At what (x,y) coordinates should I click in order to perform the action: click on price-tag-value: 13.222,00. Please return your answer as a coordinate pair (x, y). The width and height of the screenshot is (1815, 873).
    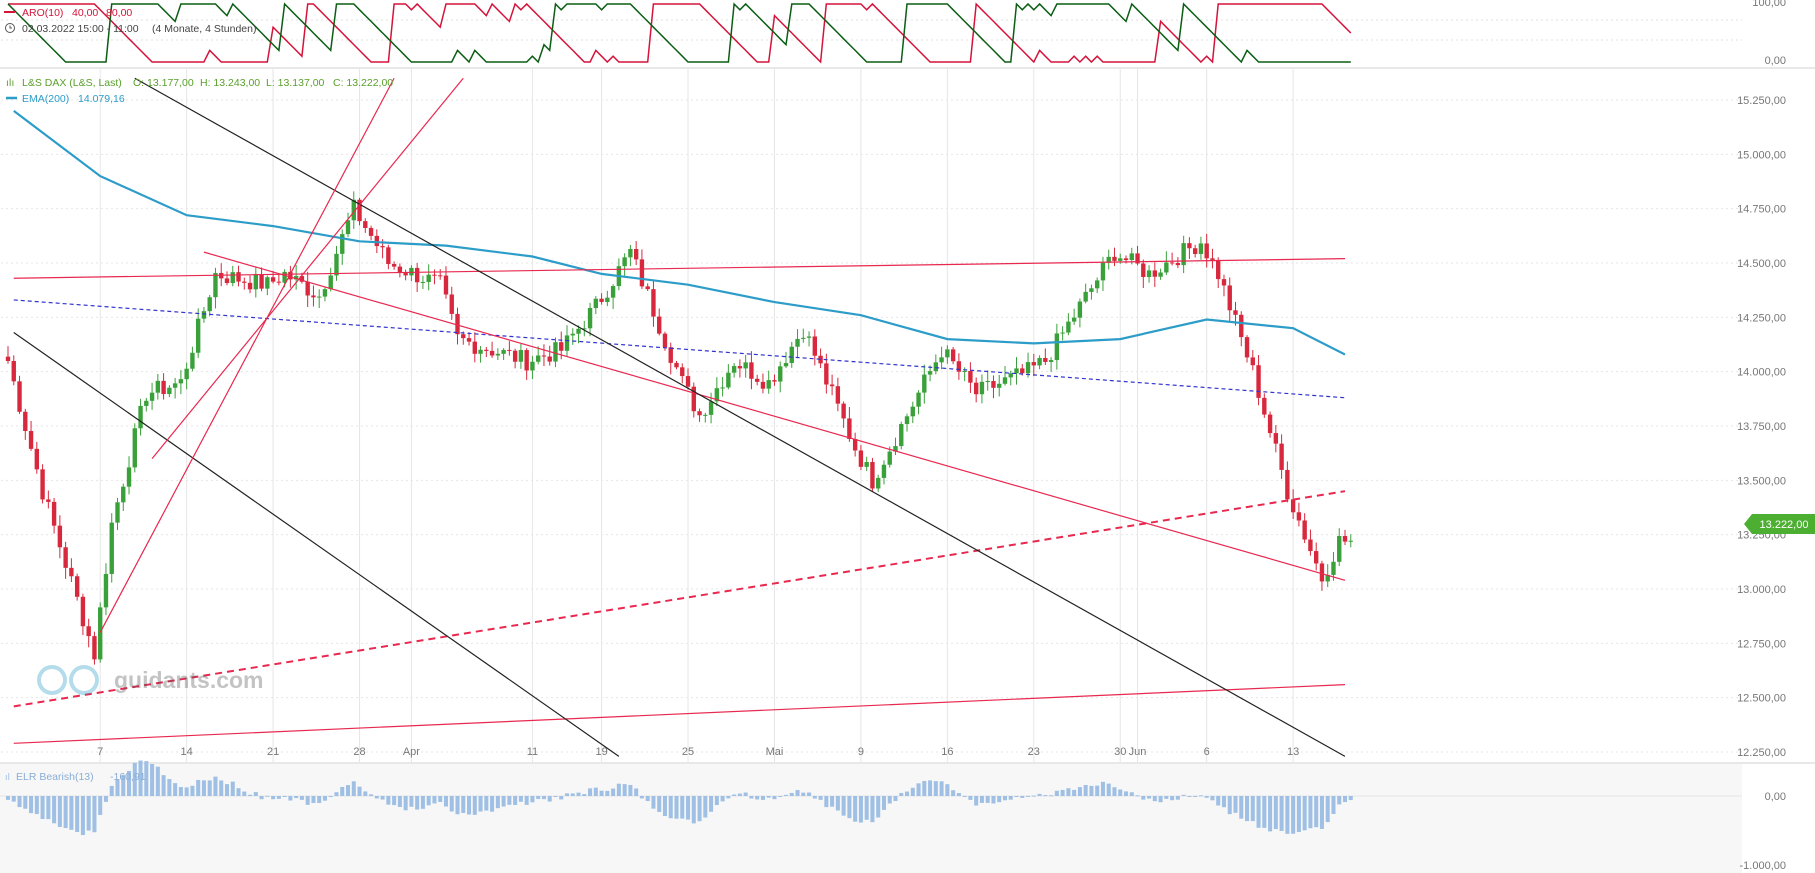
    Looking at the image, I should click on (1784, 525).